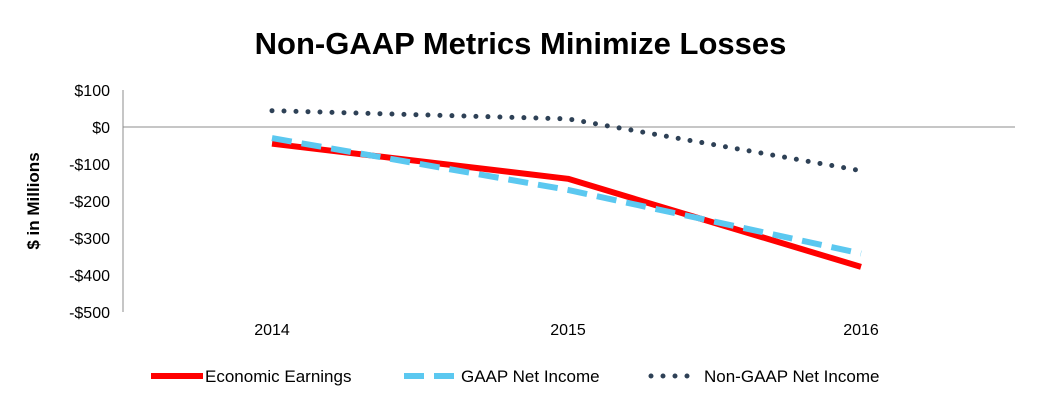 The height and width of the screenshot is (409, 1041). I want to click on y-tick-label: -$200, so click(89, 202).